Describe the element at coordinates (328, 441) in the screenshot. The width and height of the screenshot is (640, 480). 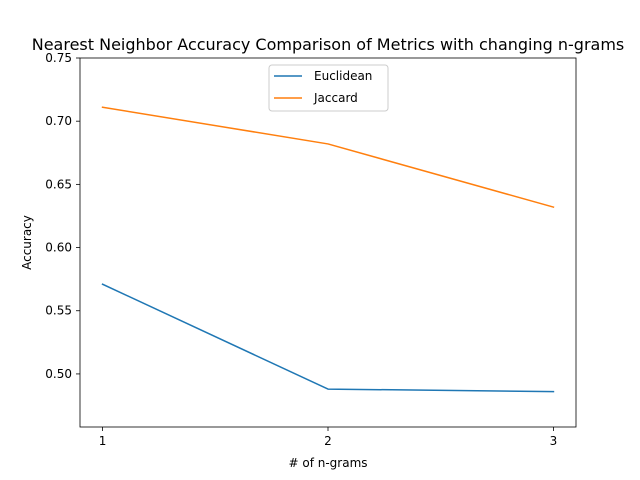
I see `x-tick-label: 2` at that location.